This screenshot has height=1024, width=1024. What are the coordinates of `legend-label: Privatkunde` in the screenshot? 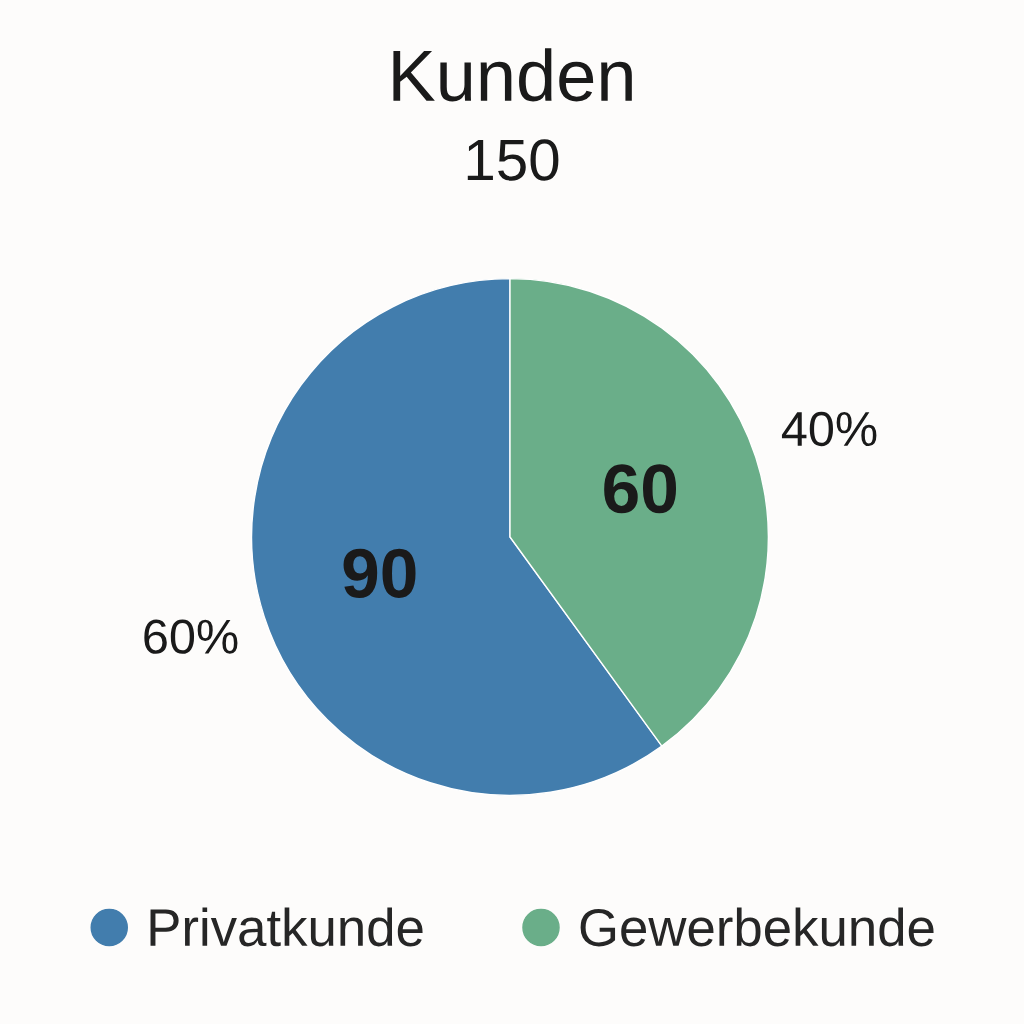 It's located at (286, 927).